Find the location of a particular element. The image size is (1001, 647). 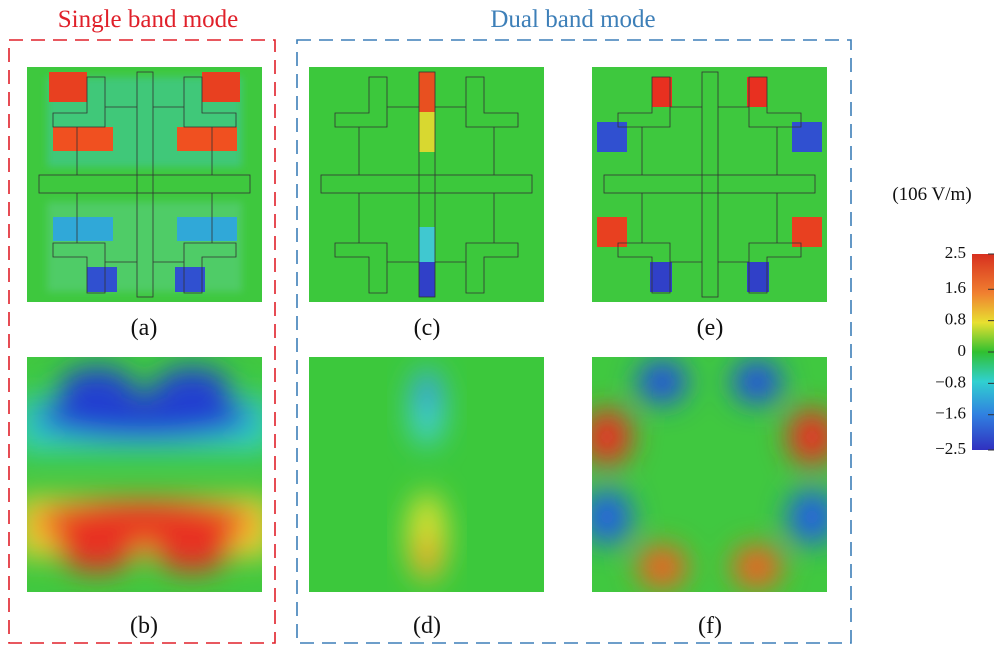

group-title: Dual band mode is located at coordinates (572, 19).